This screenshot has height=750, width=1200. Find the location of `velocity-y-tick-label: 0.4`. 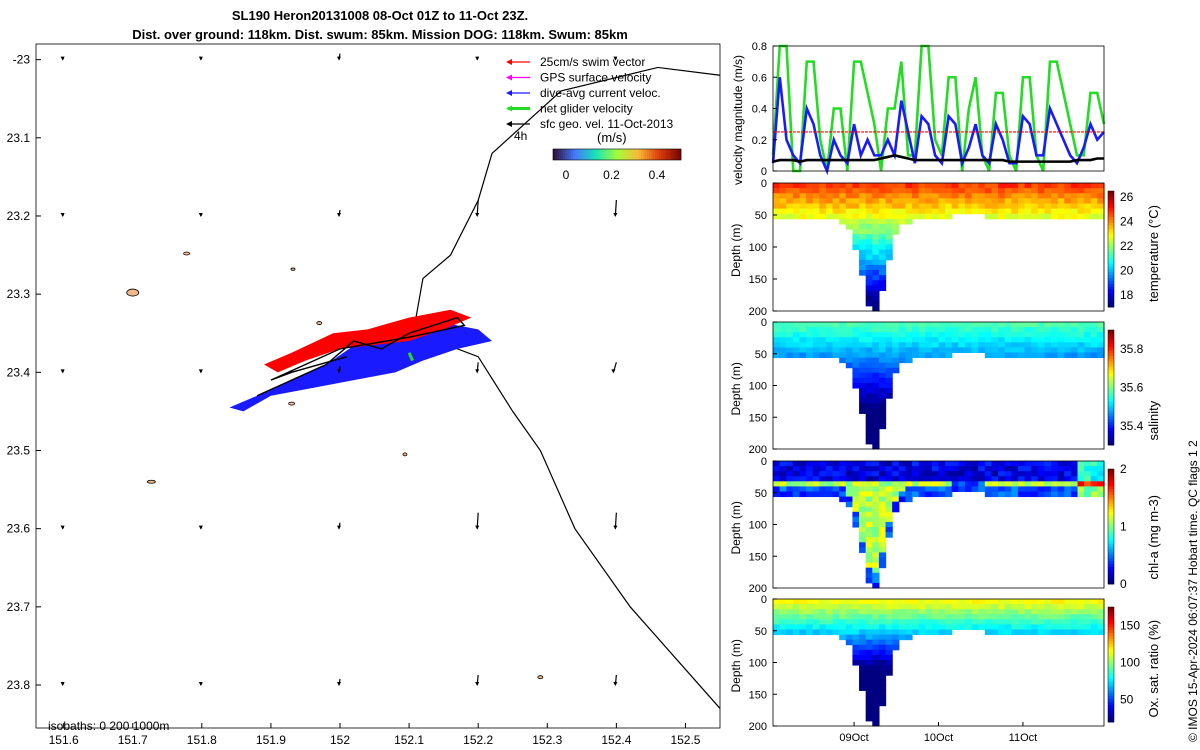

velocity-y-tick-label: 0.4 is located at coordinates (759, 110).